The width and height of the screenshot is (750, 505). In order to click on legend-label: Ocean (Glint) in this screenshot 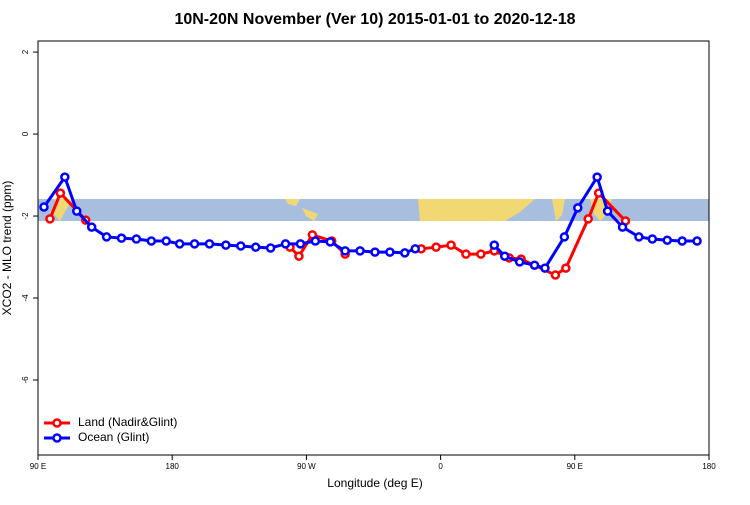, I will do `click(113, 437)`.